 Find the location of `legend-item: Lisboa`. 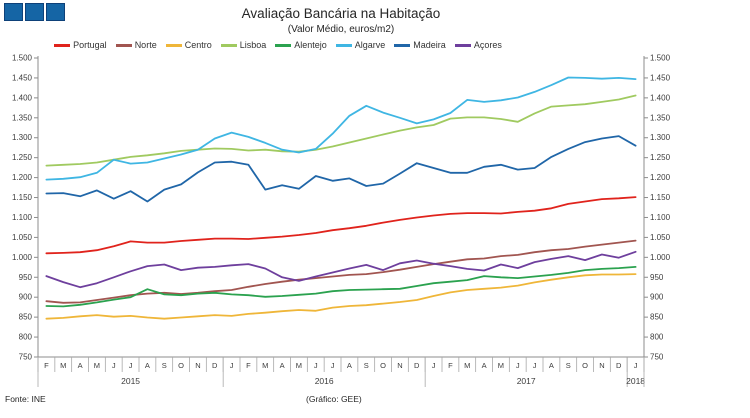

legend-item: Lisboa is located at coordinates (243, 45).